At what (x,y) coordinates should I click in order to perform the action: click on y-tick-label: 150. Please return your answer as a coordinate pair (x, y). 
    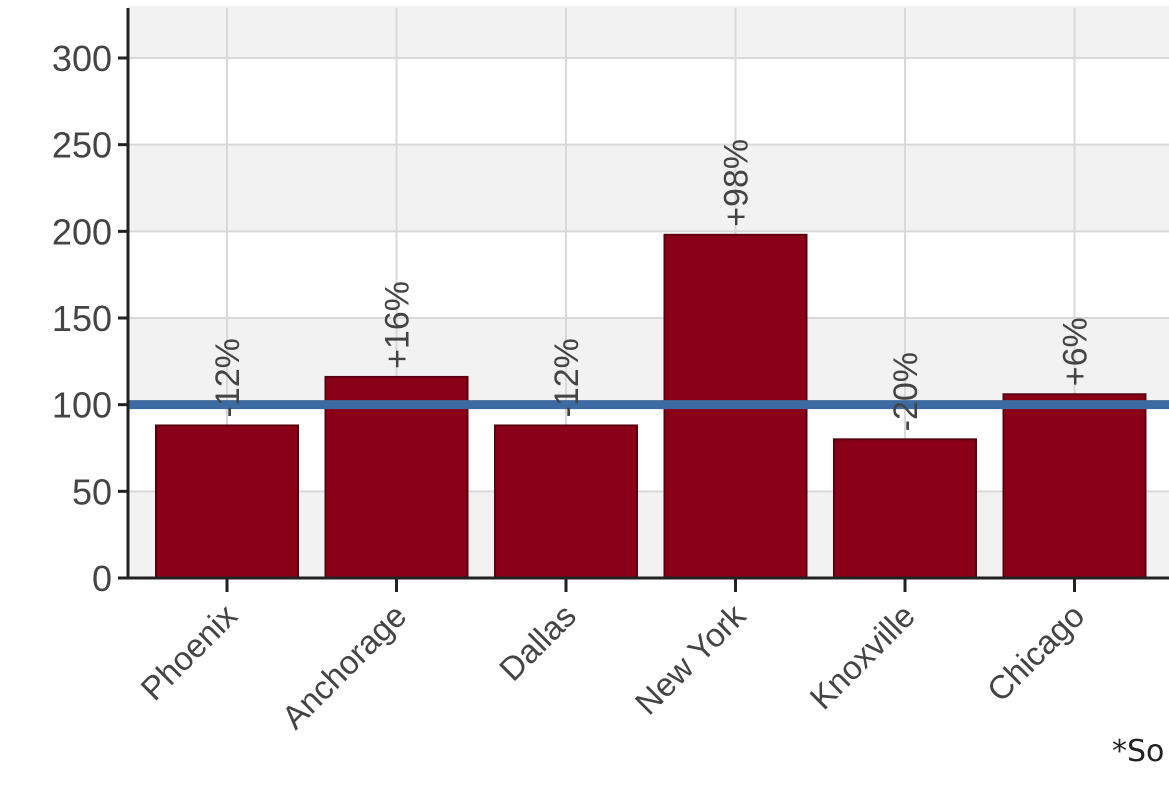
    Looking at the image, I should click on (82, 318).